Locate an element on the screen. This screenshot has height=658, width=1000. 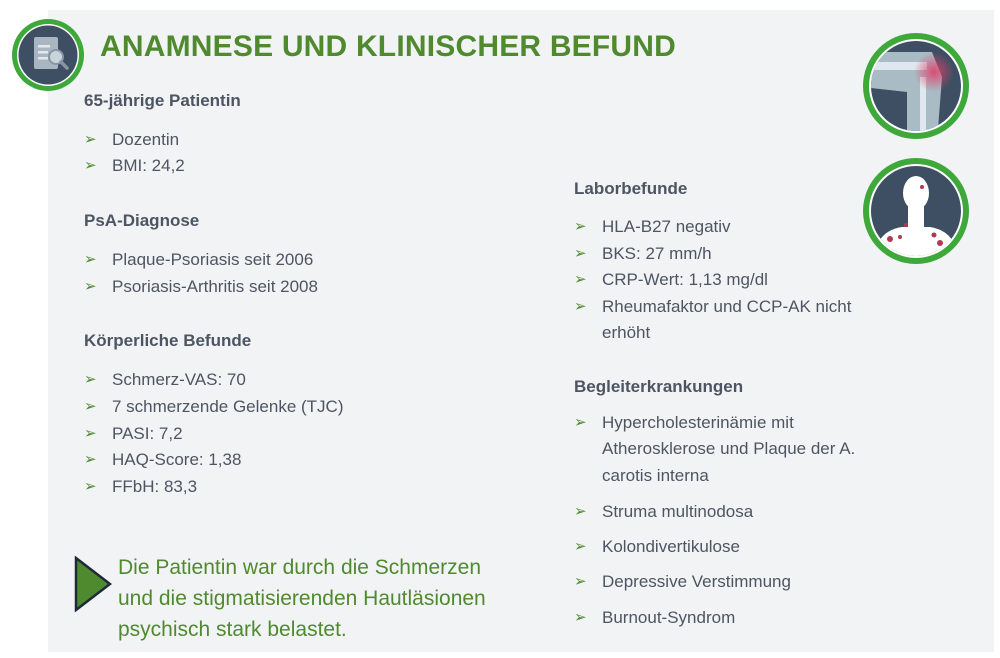
list-item: ➢ Schmerz-VAS: 70 is located at coordinates (165, 380).